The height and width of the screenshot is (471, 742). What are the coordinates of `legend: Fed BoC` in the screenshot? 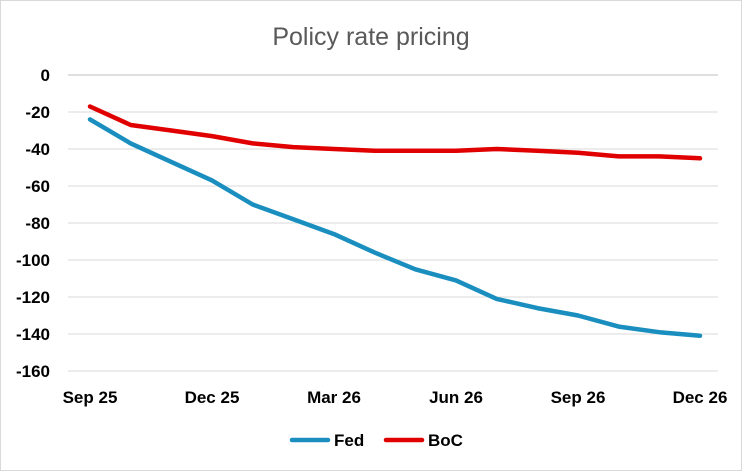 It's located at (376, 440).